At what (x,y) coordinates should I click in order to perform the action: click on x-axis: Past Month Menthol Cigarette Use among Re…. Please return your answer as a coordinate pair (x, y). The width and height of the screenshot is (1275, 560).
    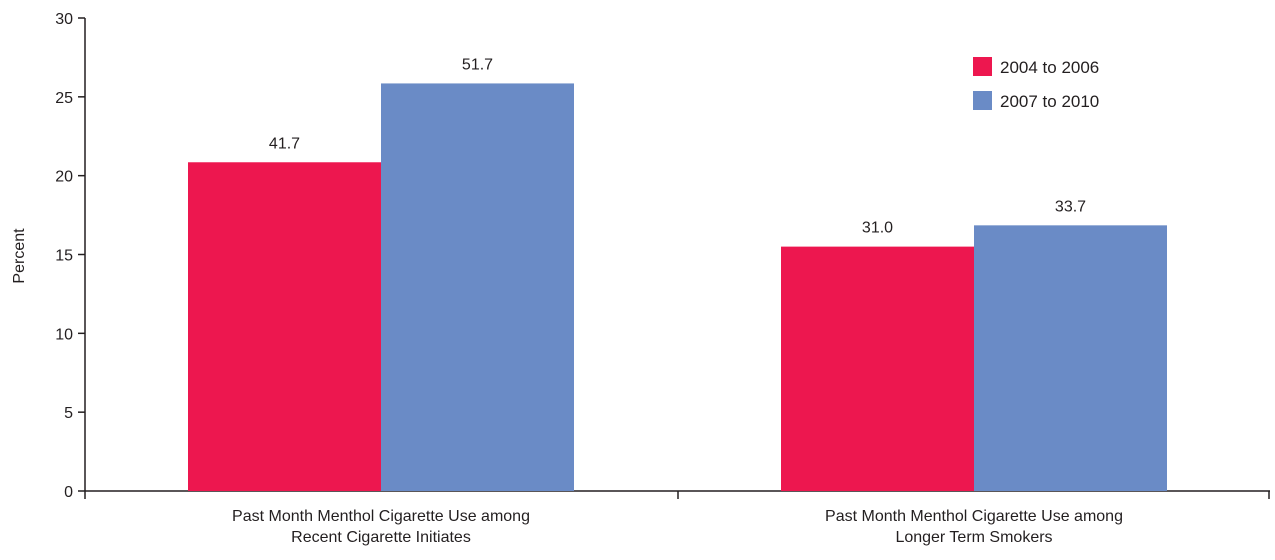
    Looking at the image, I should click on (677, 518).